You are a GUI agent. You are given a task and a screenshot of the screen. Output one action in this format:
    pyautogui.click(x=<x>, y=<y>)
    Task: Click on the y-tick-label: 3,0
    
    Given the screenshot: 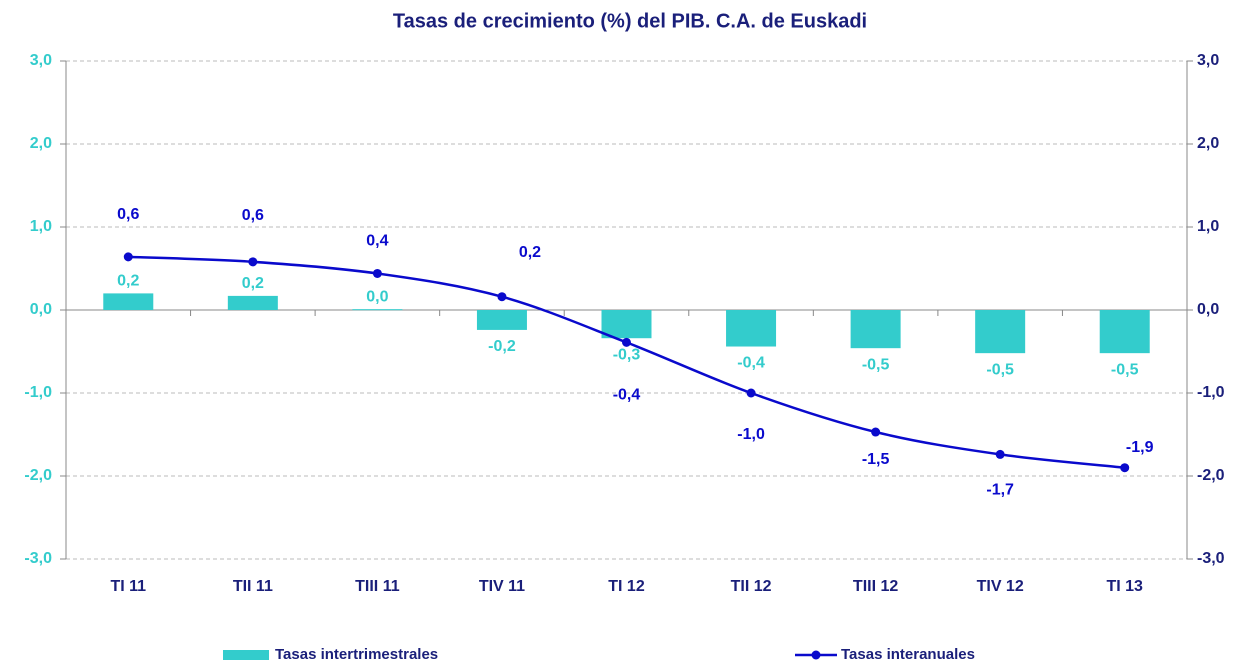 What is the action you would take?
    pyautogui.click(x=41, y=60)
    